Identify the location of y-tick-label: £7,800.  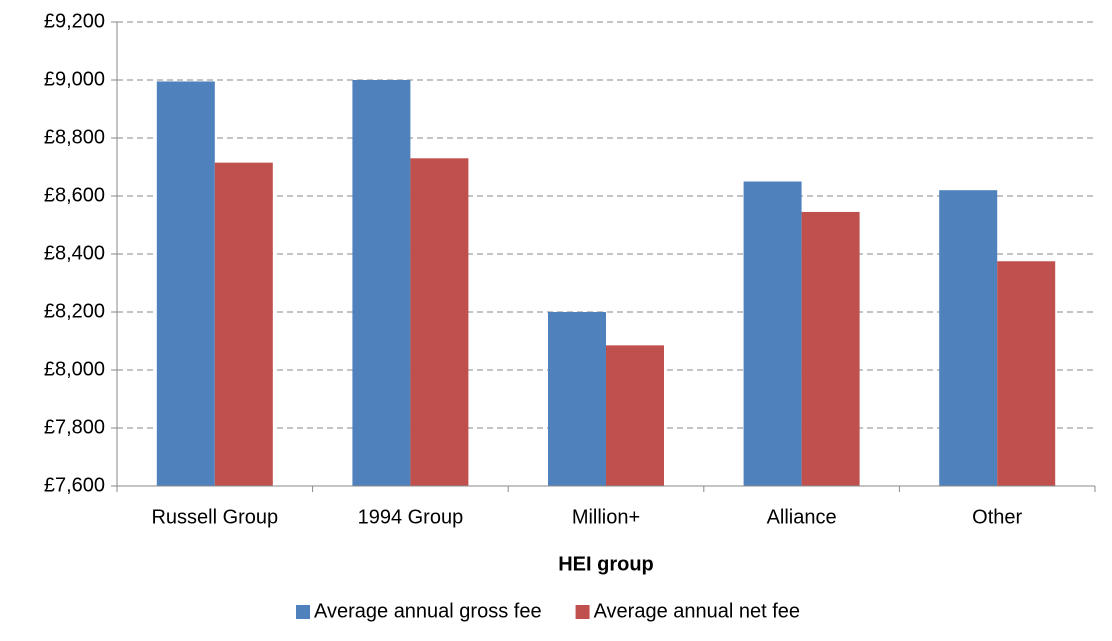
(74, 427).